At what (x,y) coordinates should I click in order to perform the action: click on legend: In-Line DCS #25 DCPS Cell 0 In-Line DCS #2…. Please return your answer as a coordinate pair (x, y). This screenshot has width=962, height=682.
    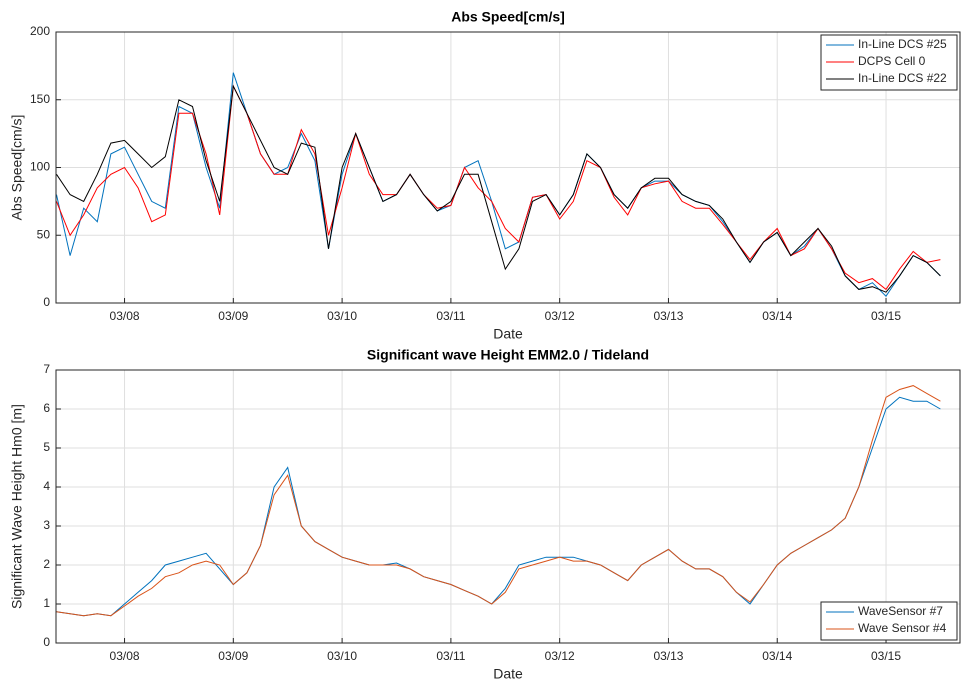
    Looking at the image, I should click on (889, 62).